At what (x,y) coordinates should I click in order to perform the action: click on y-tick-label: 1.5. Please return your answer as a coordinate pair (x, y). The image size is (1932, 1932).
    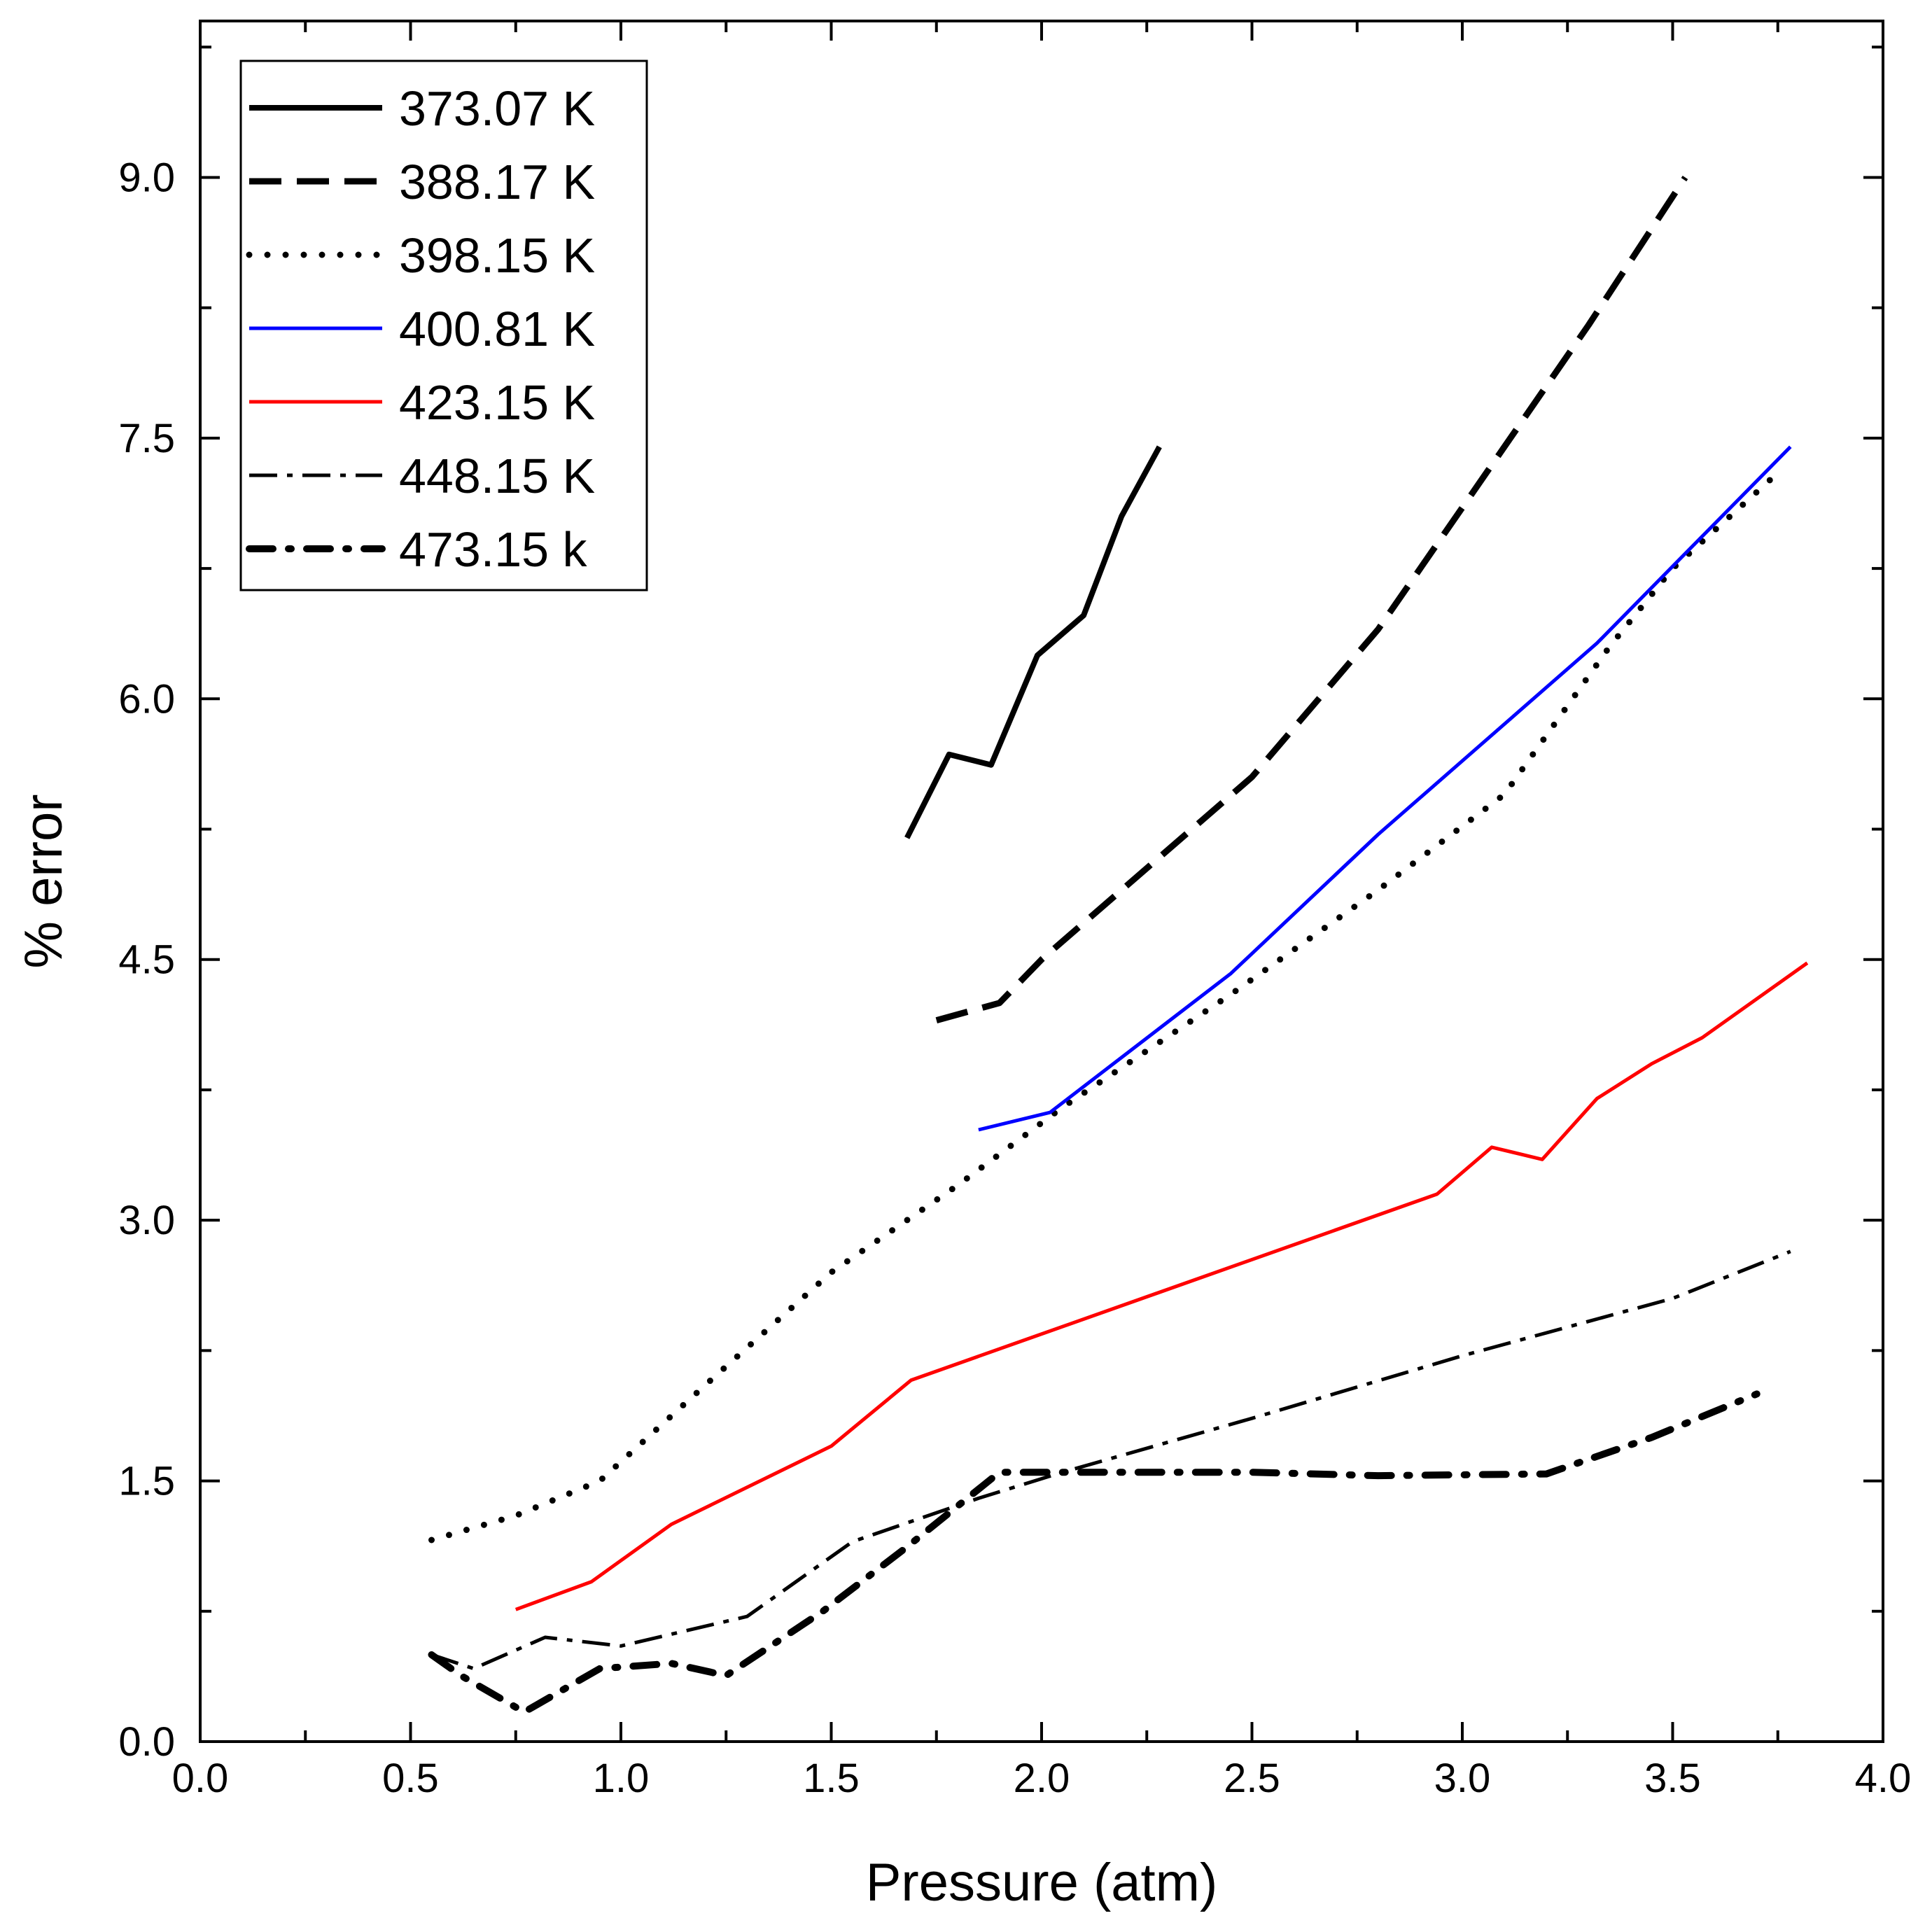
    Looking at the image, I should click on (146, 1481).